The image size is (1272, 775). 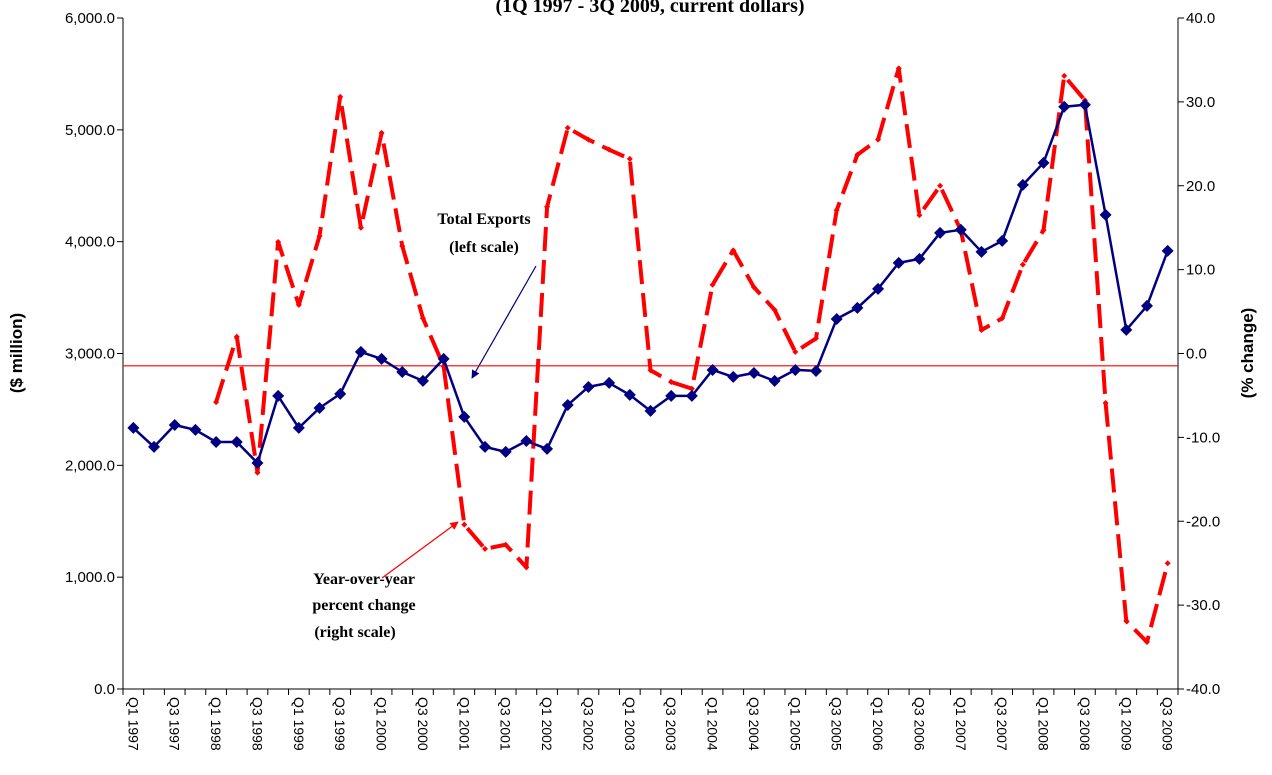 I want to click on x-tick-label: Q1 1998, so click(x=216, y=724).